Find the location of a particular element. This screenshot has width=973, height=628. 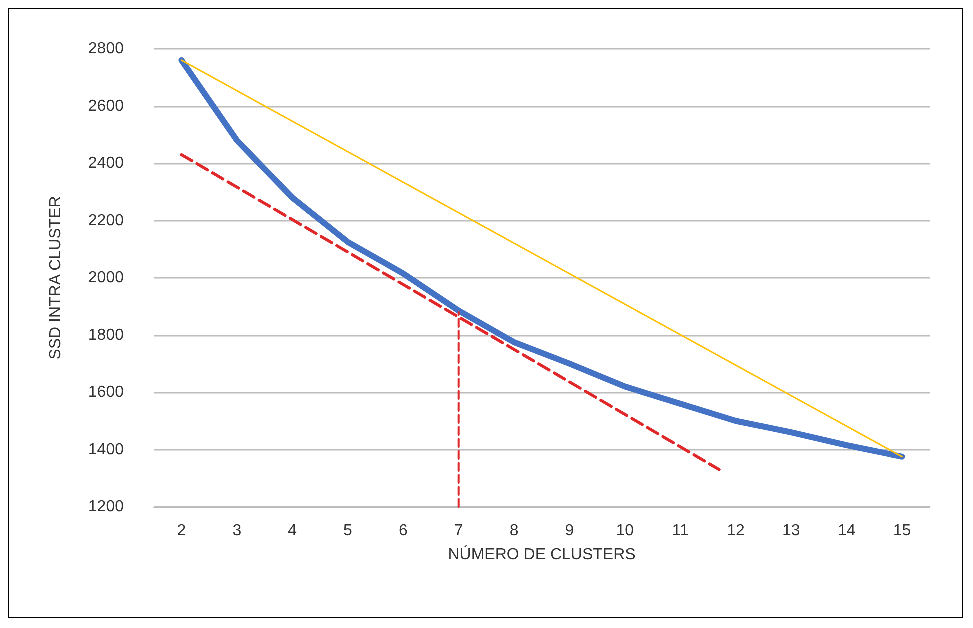

x-tick-label: 12 is located at coordinates (736, 531).